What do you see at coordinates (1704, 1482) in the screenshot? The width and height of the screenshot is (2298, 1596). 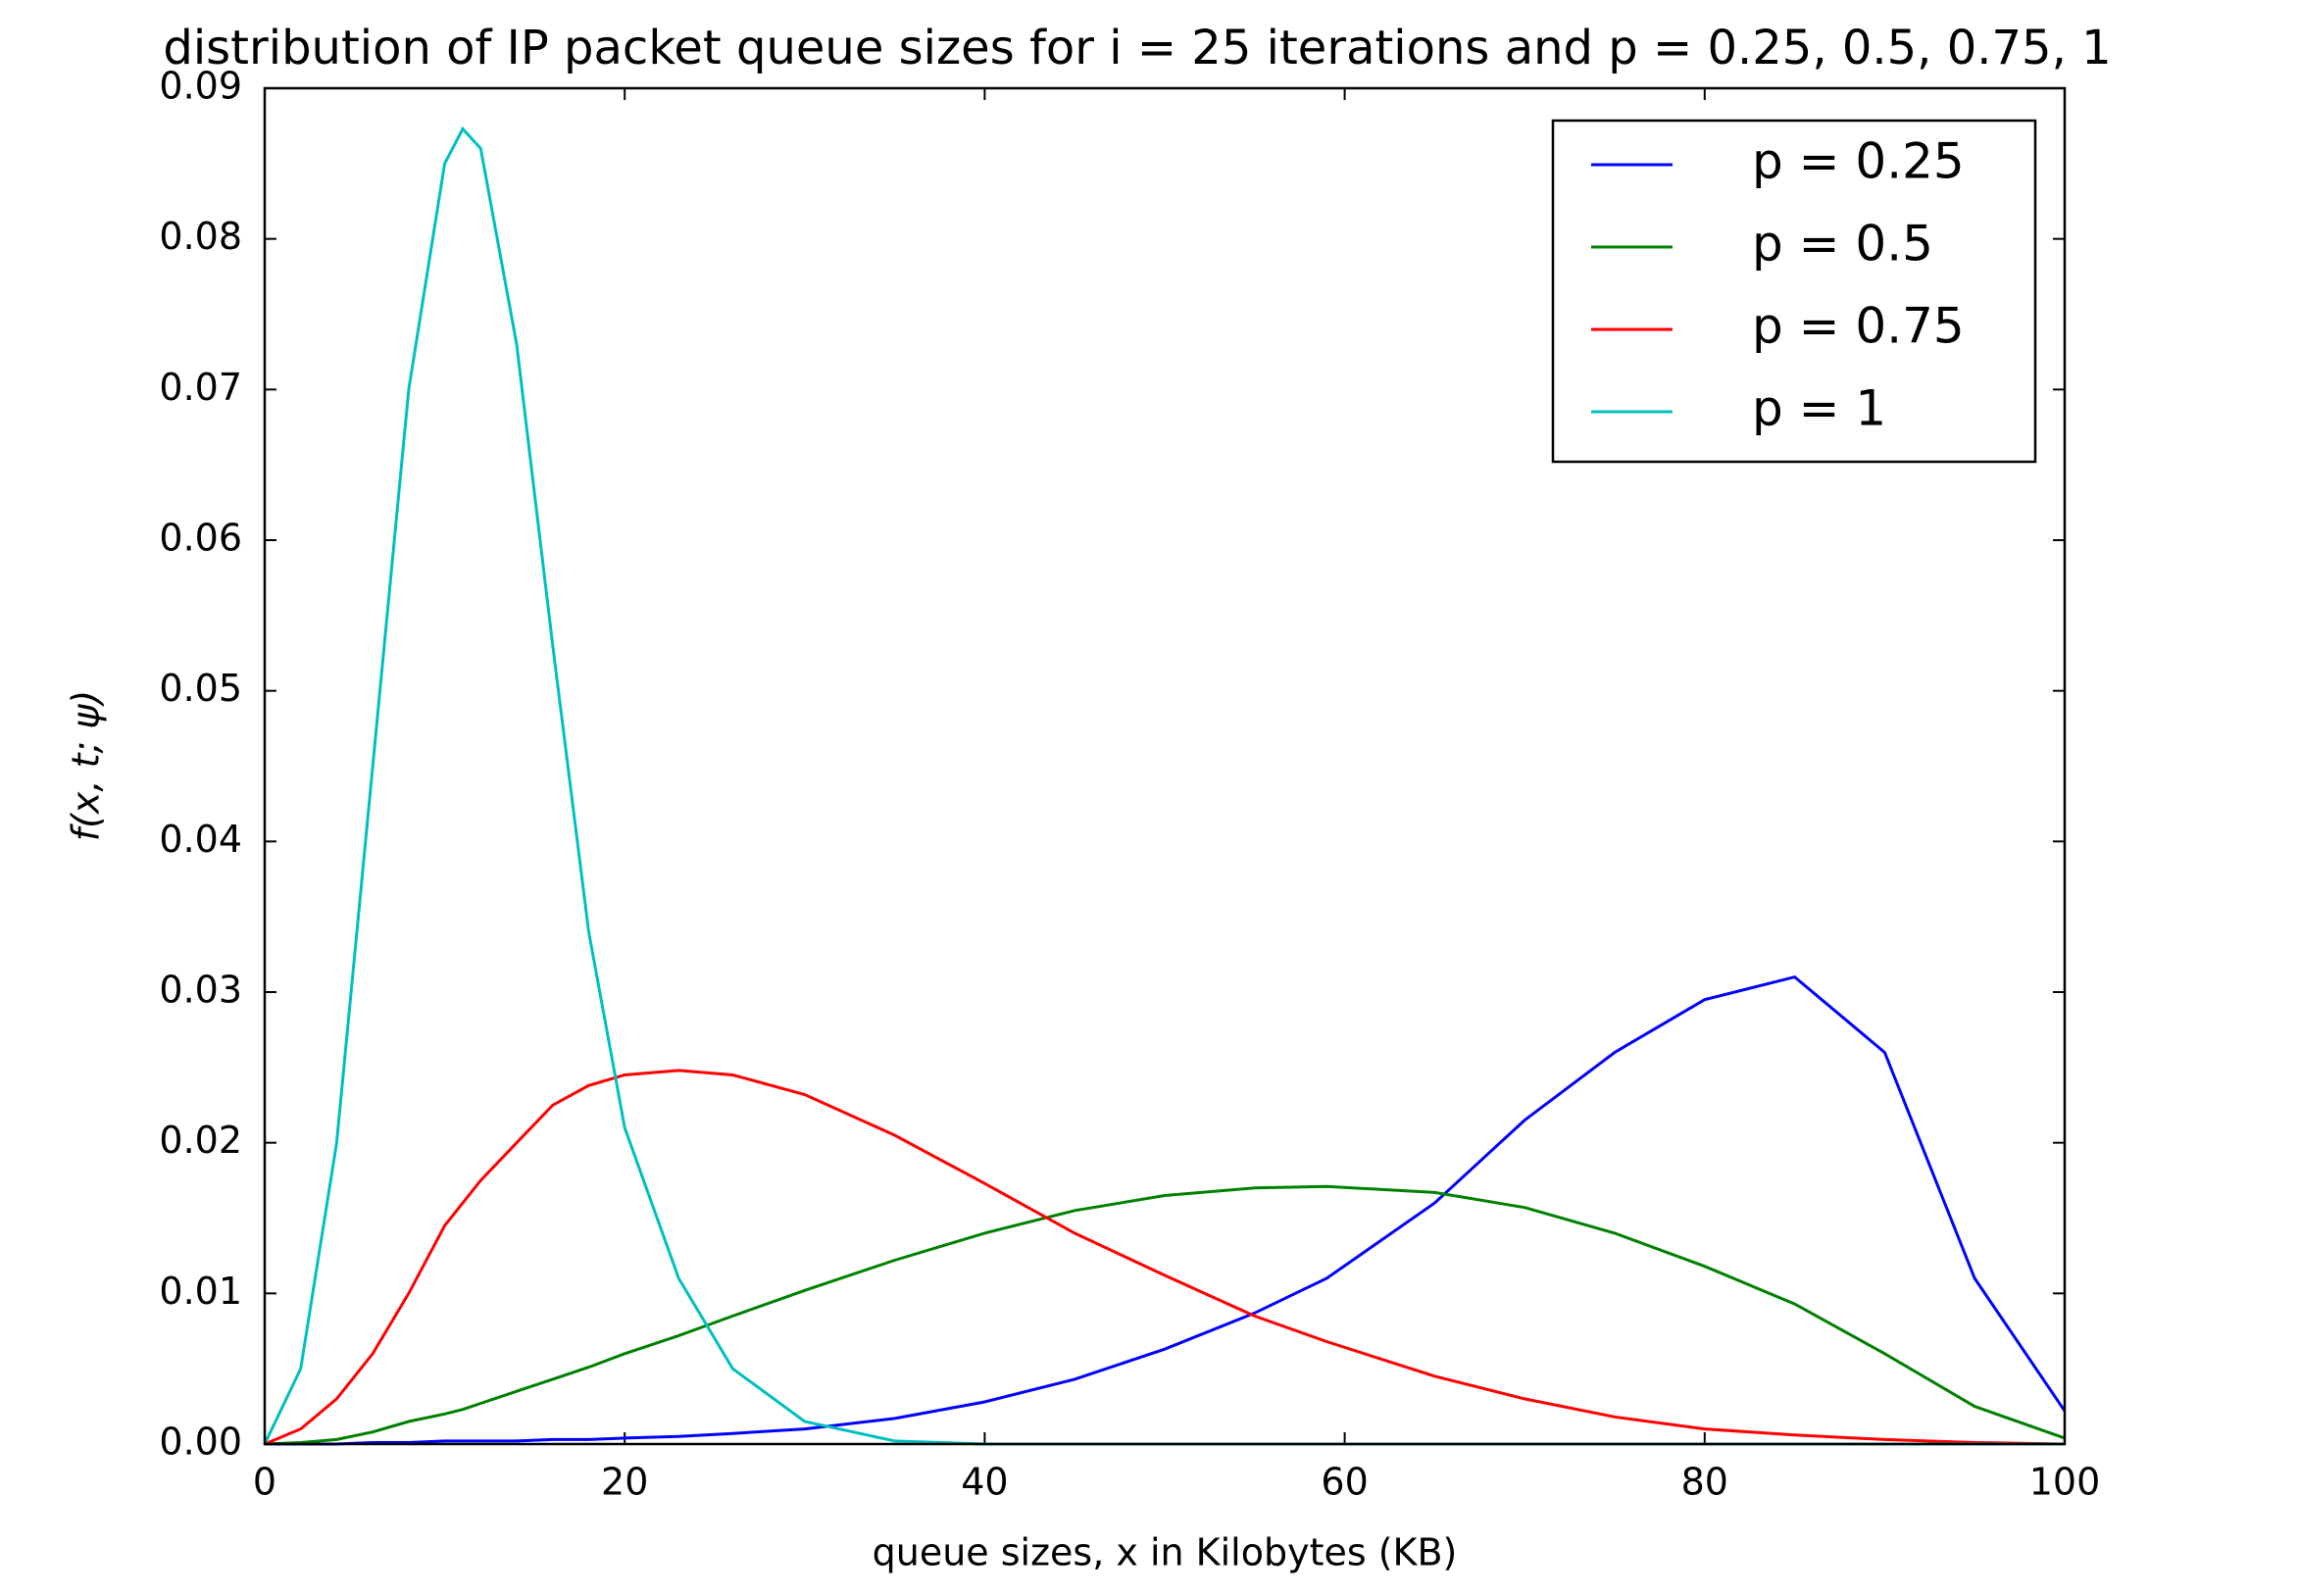 I see `x-tick-label: 80` at bounding box center [1704, 1482].